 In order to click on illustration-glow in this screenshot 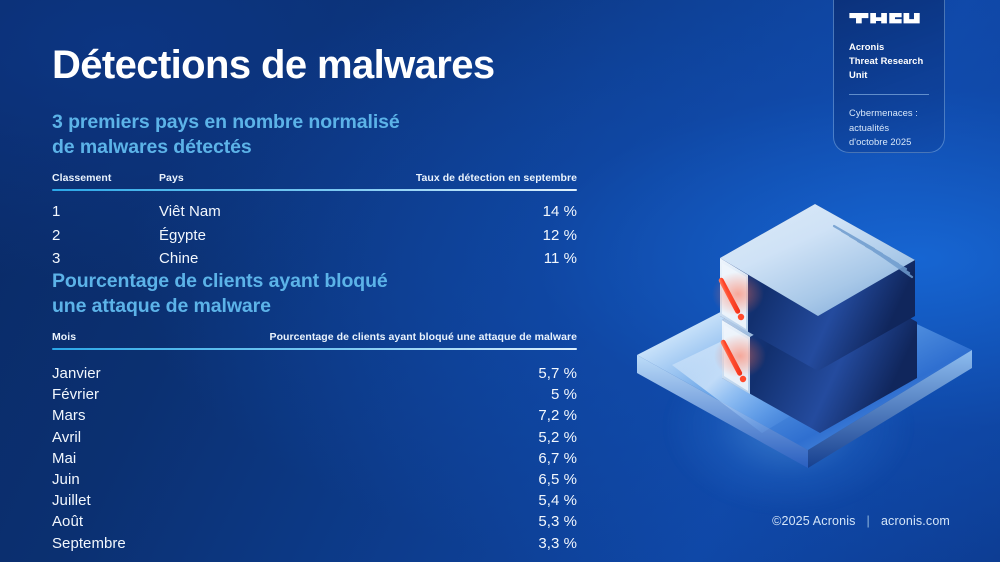, I will do `click(805, 415)`.